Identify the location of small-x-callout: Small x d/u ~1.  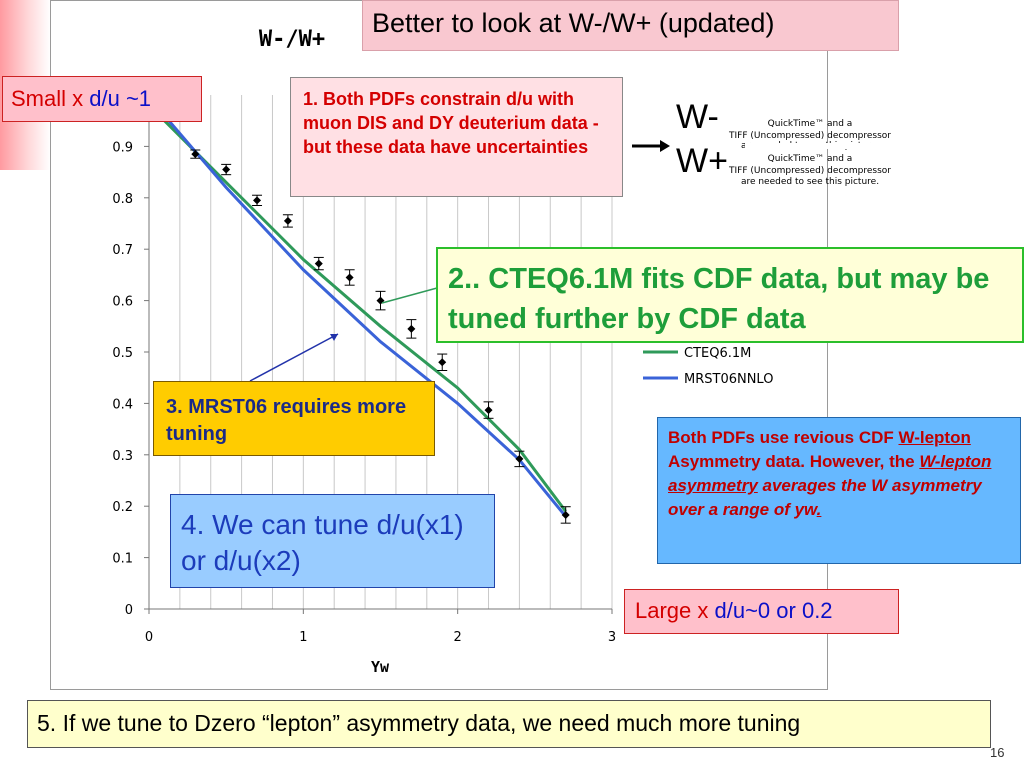
(102, 99).